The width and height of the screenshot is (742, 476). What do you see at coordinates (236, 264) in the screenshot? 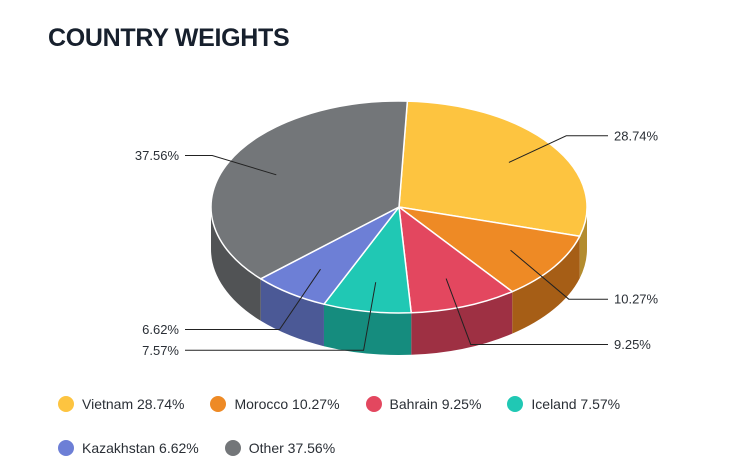
I see `pie-side-other` at bounding box center [236, 264].